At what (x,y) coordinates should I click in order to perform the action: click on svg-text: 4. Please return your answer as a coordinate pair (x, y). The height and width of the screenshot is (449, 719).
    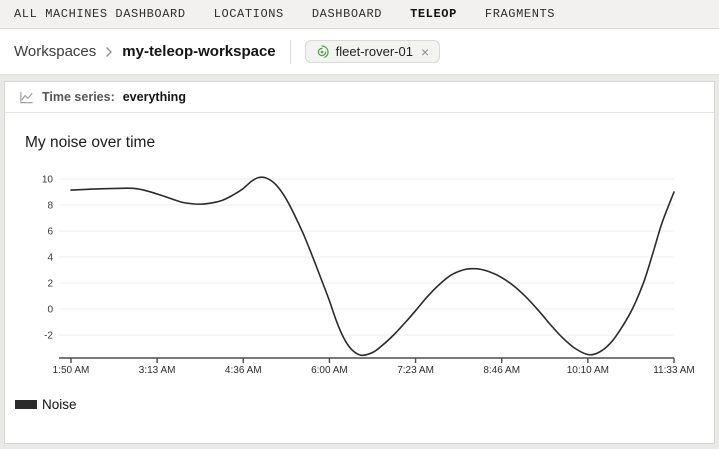
    Looking at the image, I should click on (50, 258).